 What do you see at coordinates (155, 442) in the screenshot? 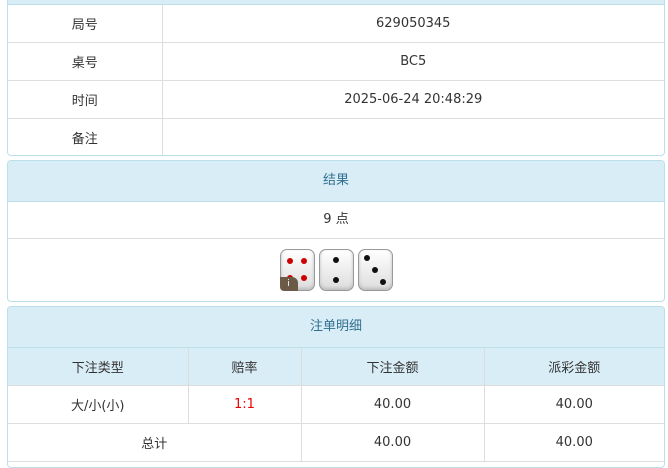
I see `total-label: 总计` at bounding box center [155, 442].